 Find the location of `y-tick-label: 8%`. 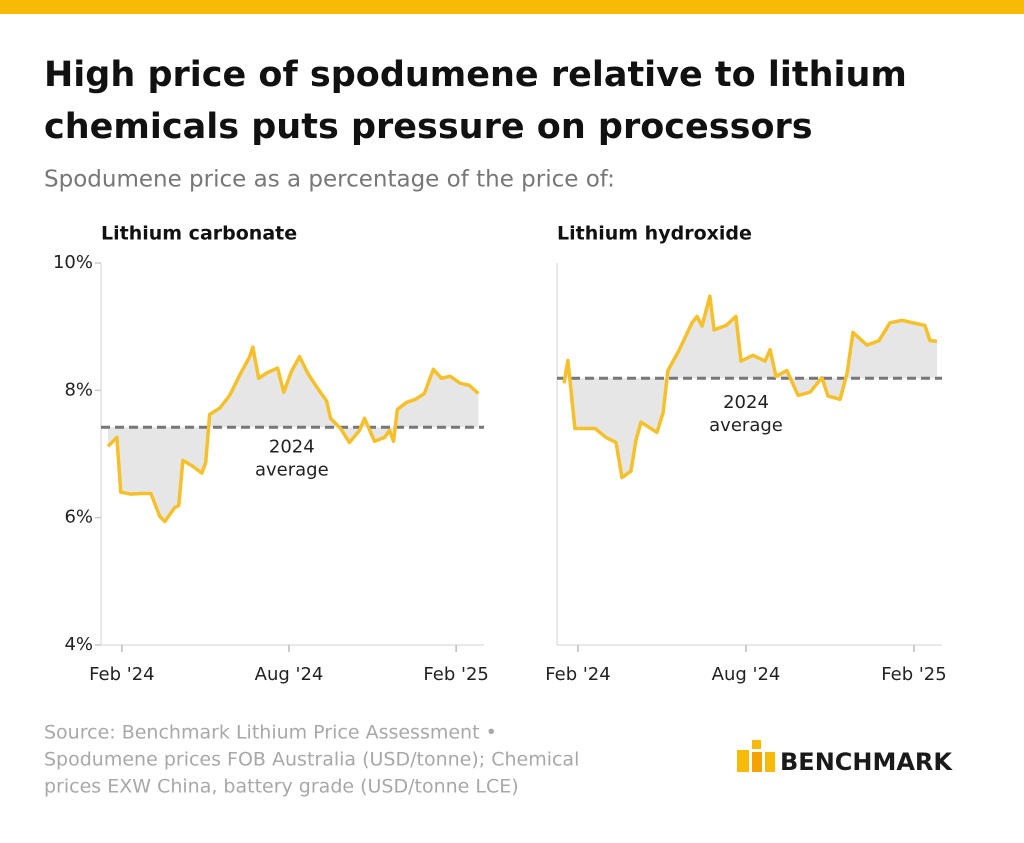

y-tick-label: 8% is located at coordinates (78, 389).